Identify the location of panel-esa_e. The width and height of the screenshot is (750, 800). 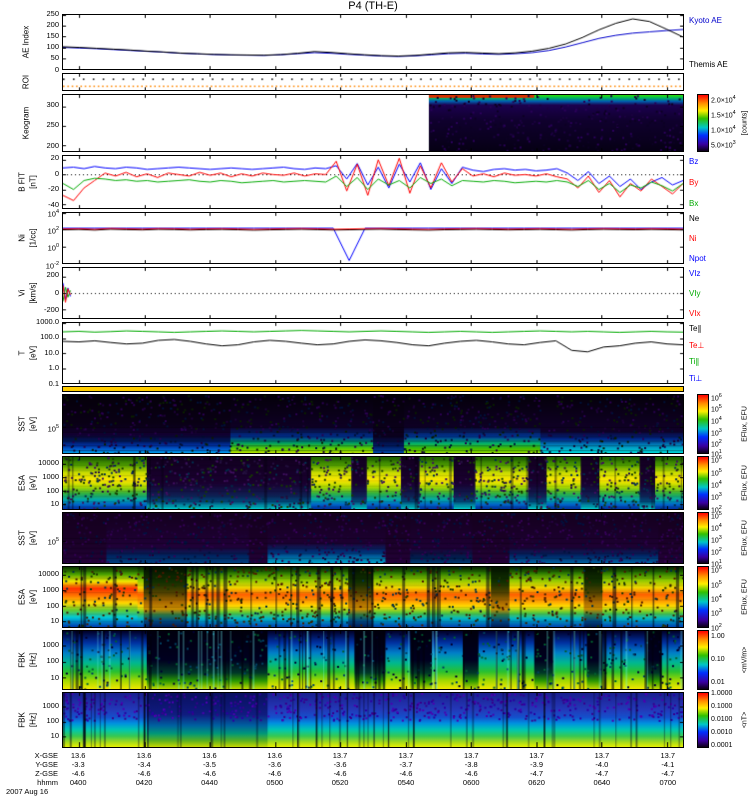
(373, 483).